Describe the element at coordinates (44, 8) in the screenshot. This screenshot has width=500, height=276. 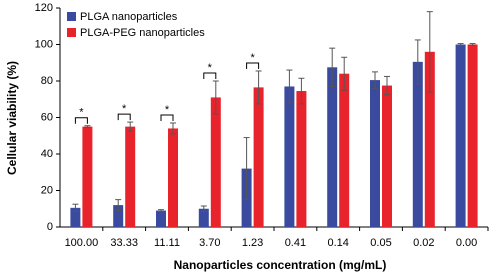
I see `y-tick-label: 120` at that location.